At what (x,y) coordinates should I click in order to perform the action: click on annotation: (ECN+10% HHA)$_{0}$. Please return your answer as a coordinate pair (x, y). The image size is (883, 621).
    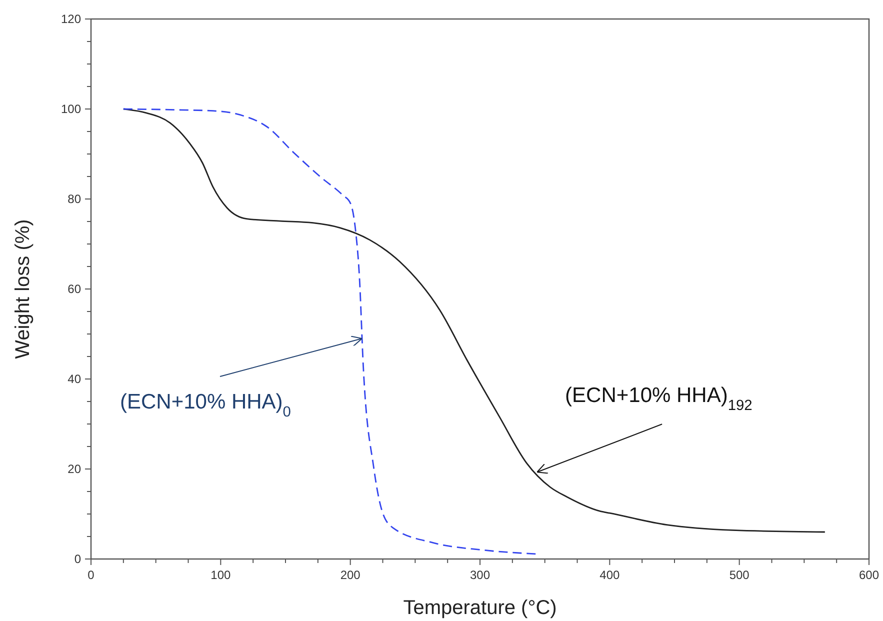
    Looking at the image, I should click on (205, 405).